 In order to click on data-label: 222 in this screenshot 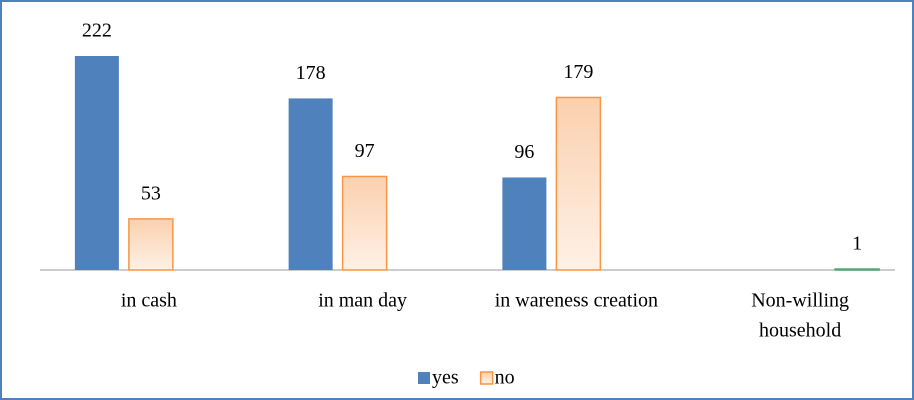, I will do `click(97, 31)`.